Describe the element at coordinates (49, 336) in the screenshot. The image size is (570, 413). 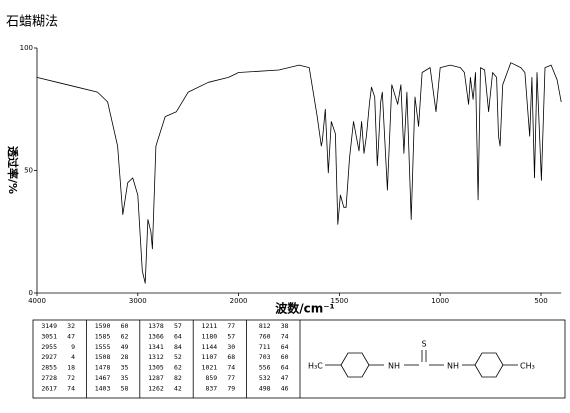
I see `wavenumber: 3051` at that location.